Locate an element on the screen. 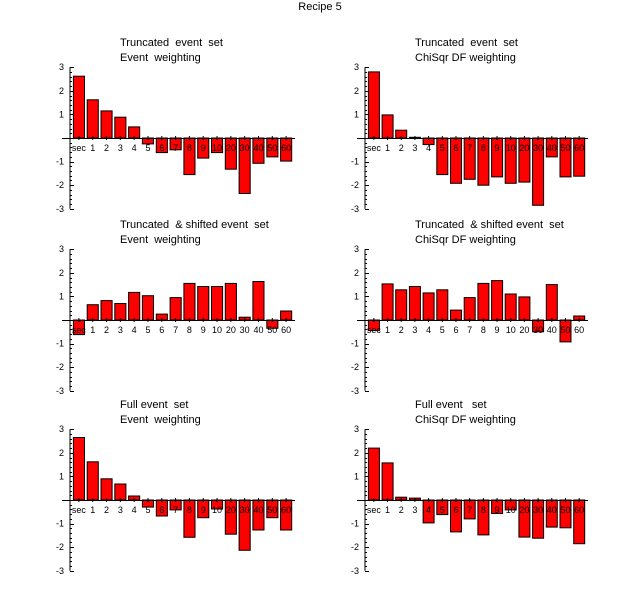 Image resolution: width=640 pixels, height=593 pixels. chart-title: Full event set is located at coordinates (154, 405).